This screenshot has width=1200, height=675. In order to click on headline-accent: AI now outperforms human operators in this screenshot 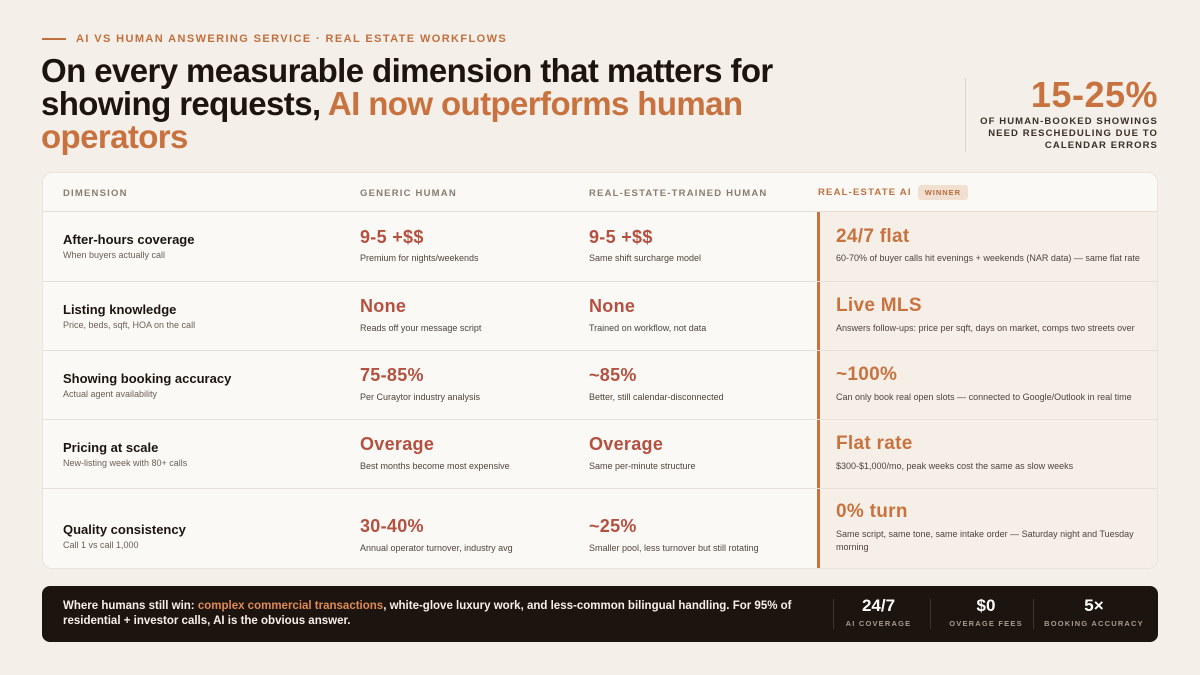, I will do `click(392, 120)`.